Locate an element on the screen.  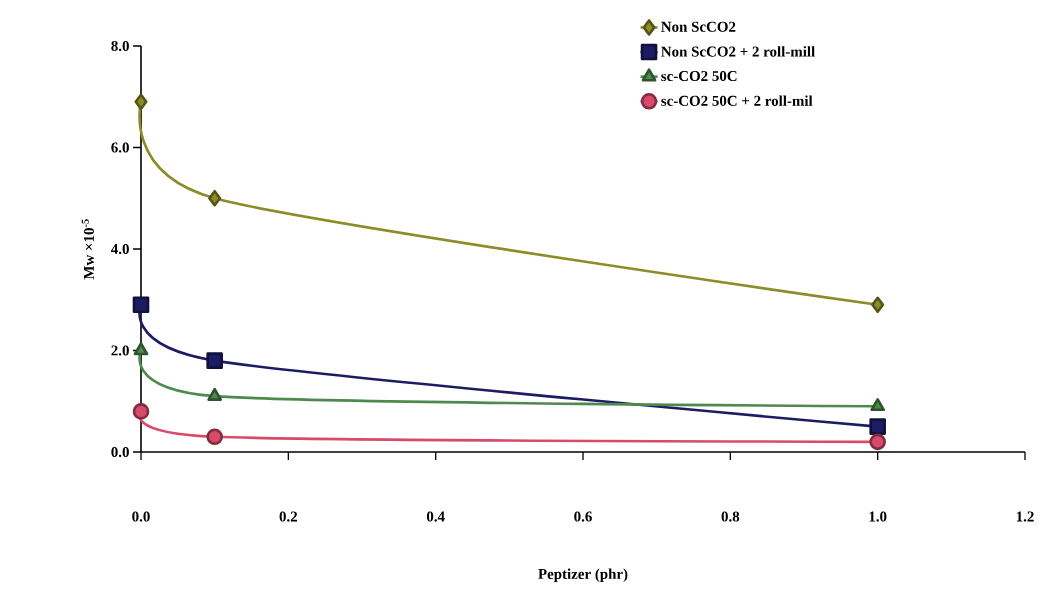
y-tick-label: 2.0 is located at coordinates (120, 350).